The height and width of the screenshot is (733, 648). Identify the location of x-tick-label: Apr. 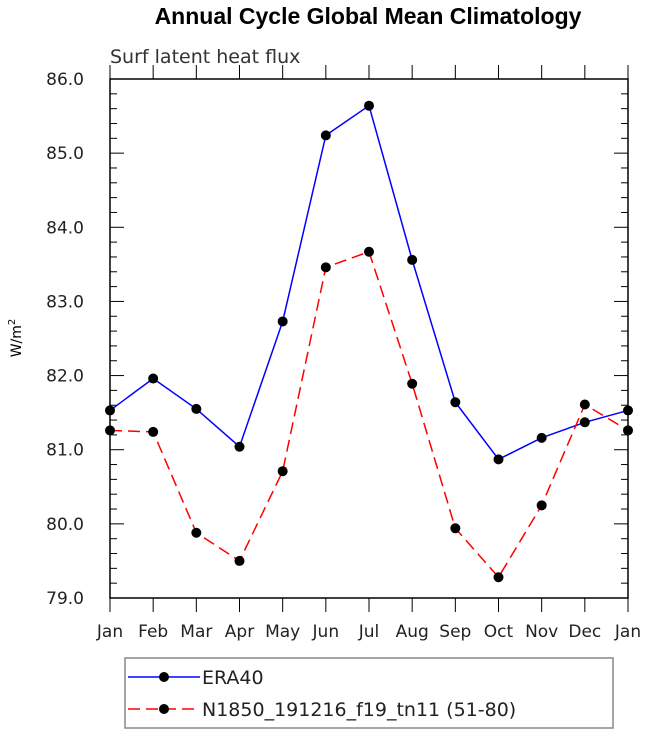
(239, 632).